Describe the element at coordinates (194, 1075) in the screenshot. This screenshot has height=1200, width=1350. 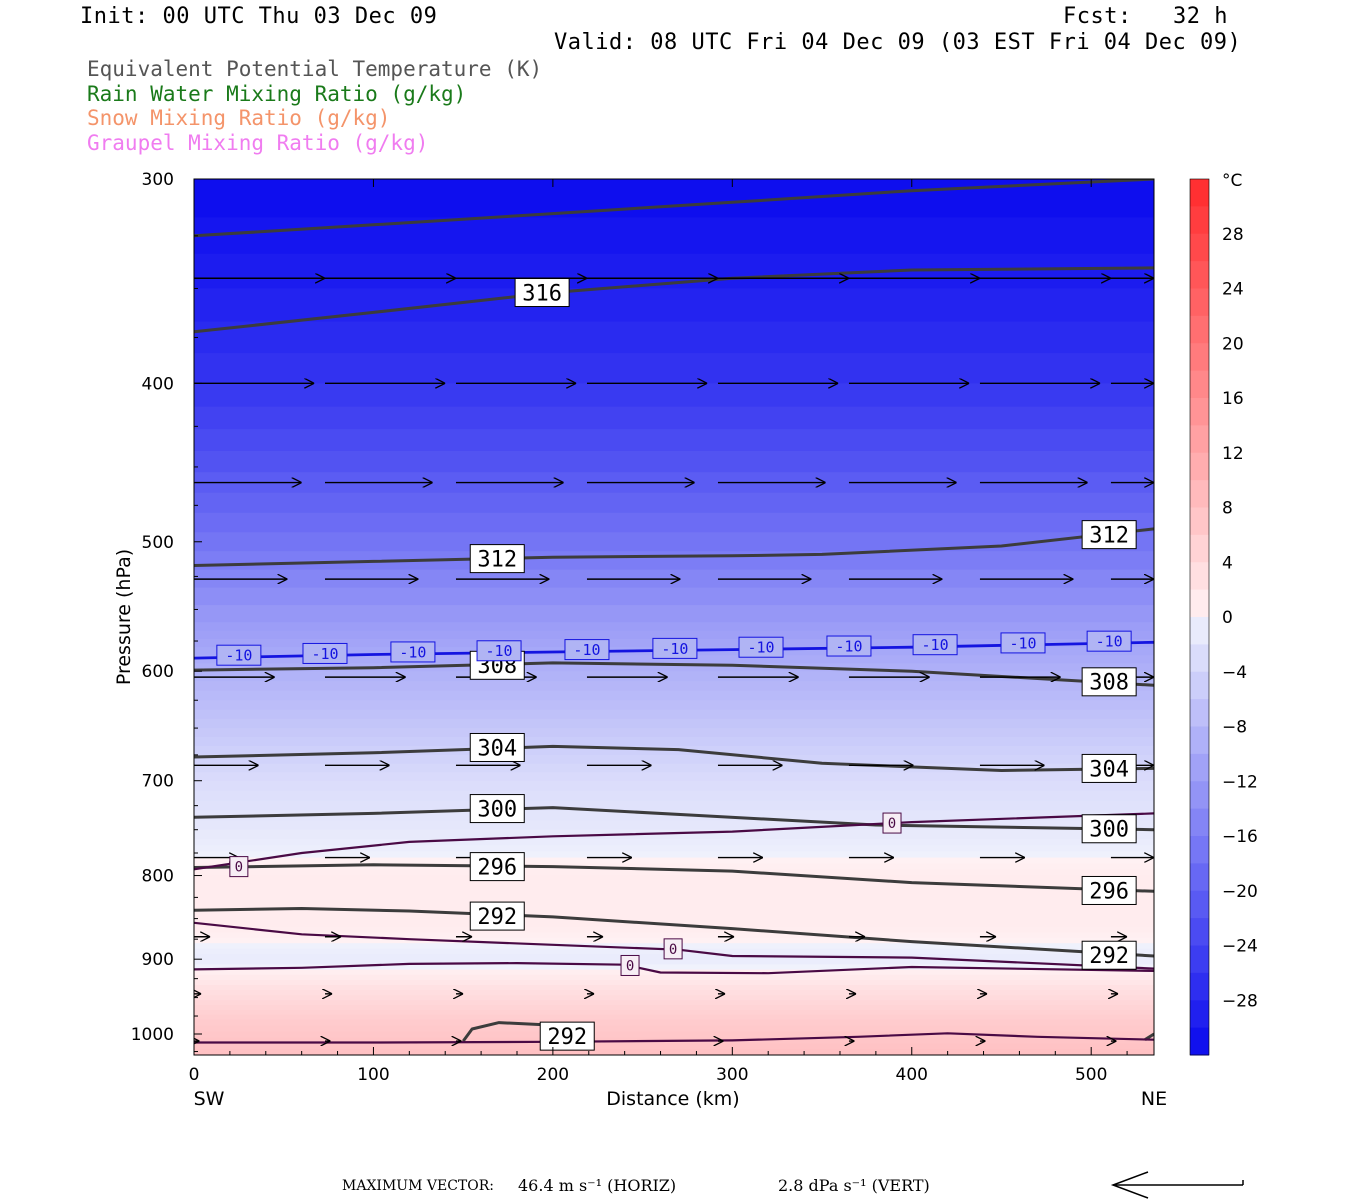
I see `x-tick-label: 0` at that location.